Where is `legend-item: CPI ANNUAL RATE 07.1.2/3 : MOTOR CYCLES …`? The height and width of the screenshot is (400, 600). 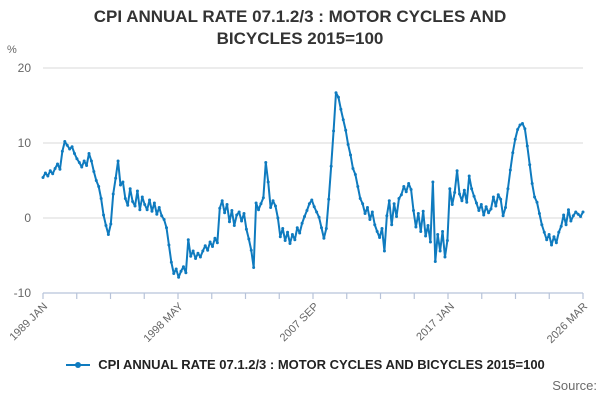
legend-item: CPI ANNUAL RATE 07.1.2/3 : MOTOR CYCLES … is located at coordinates (300, 364).